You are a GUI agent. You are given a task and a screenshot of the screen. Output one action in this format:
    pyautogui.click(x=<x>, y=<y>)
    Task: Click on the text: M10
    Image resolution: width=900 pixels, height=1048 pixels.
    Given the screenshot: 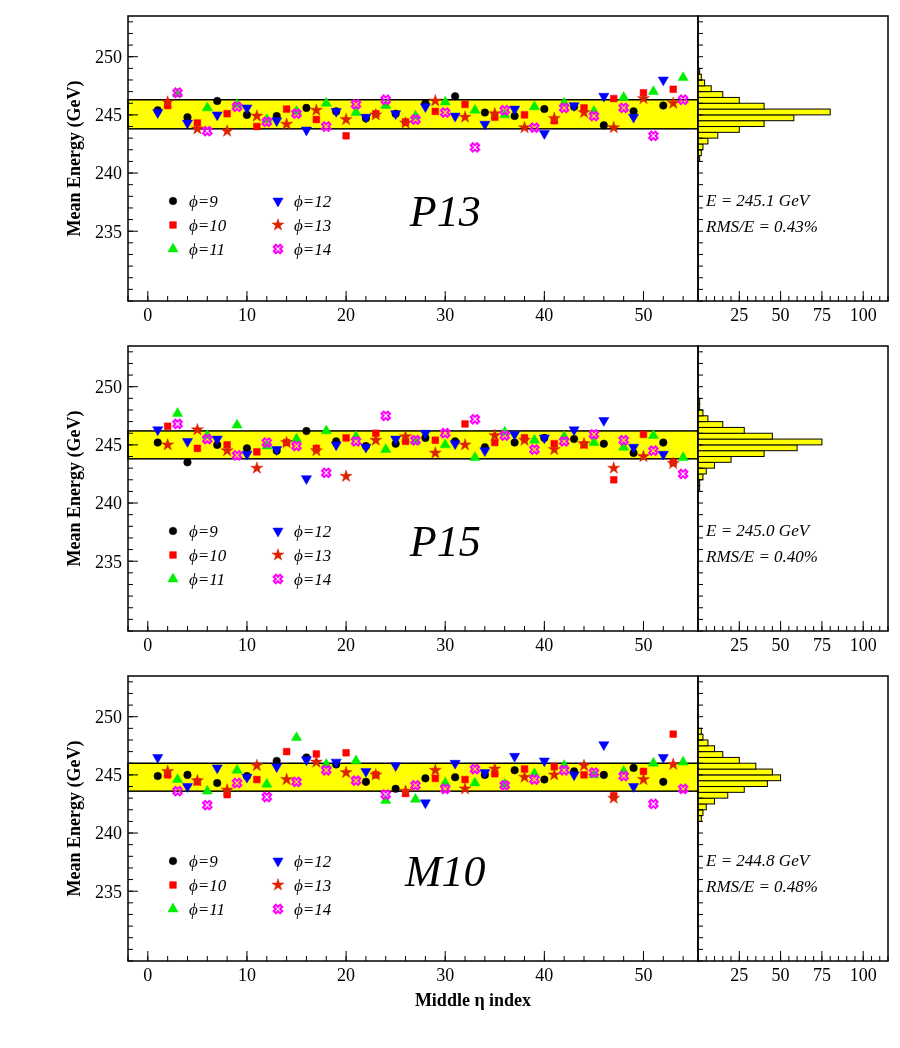 What is the action you would take?
    pyautogui.click(x=444, y=871)
    